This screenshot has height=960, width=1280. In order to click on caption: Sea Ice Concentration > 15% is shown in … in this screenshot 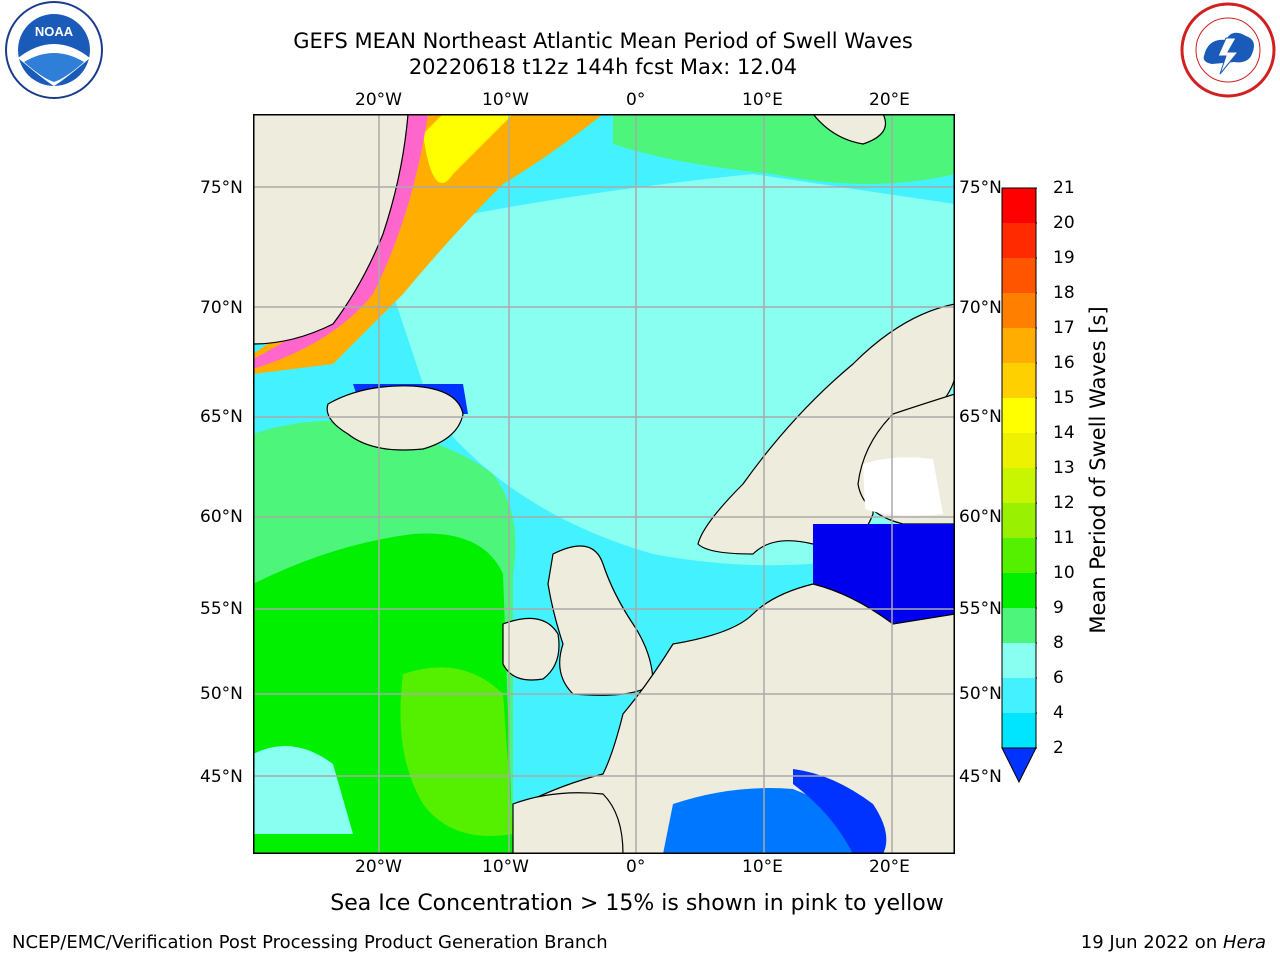, I will do `click(637, 903)`.